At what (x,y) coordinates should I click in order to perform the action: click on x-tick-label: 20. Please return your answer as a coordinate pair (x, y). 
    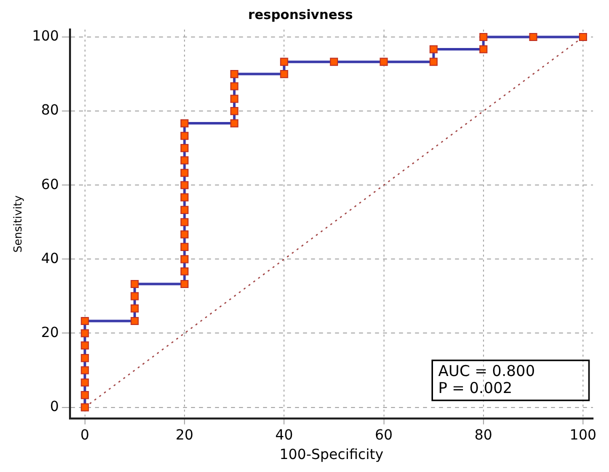
    Looking at the image, I should click on (185, 435).